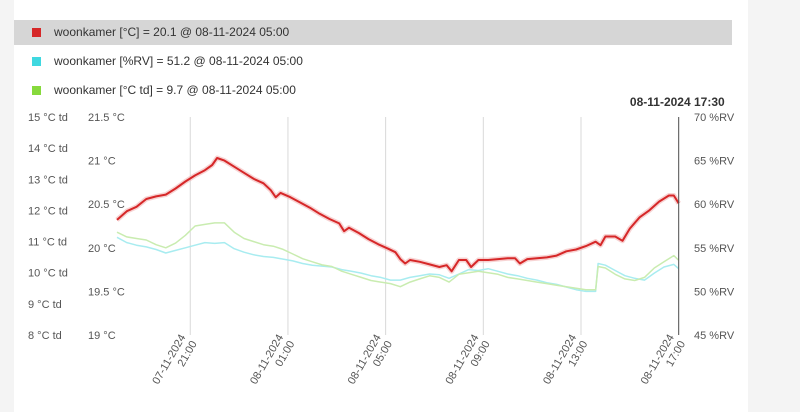 The image size is (800, 412). I want to click on left-outer-tick-label: 12 °C td, so click(48, 211).